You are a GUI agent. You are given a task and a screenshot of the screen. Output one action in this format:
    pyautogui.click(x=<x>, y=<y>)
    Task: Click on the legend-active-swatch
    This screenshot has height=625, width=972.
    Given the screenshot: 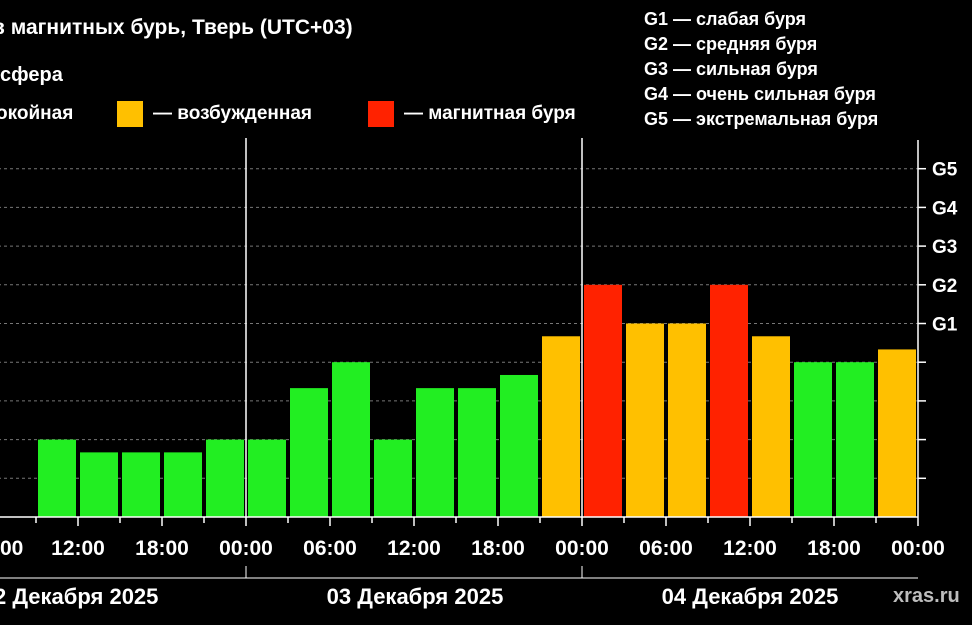 What is the action you would take?
    pyautogui.click(x=130, y=114)
    